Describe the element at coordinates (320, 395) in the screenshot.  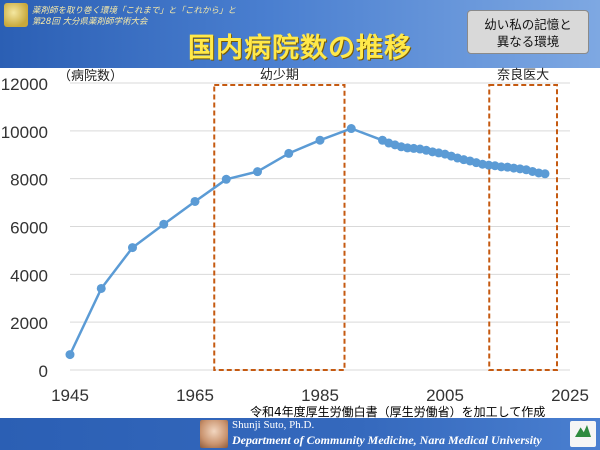
I see `x-tick-label: 1985` at that location.